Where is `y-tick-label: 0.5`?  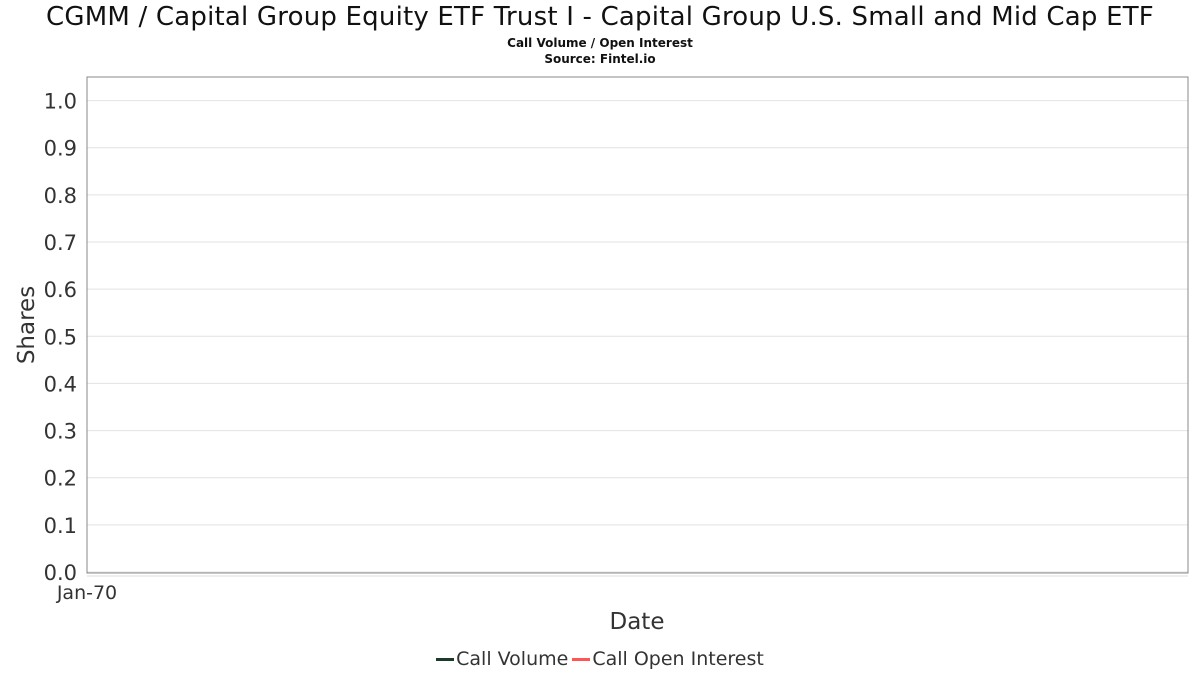
y-tick-label: 0.5 is located at coordinates (60, 337).